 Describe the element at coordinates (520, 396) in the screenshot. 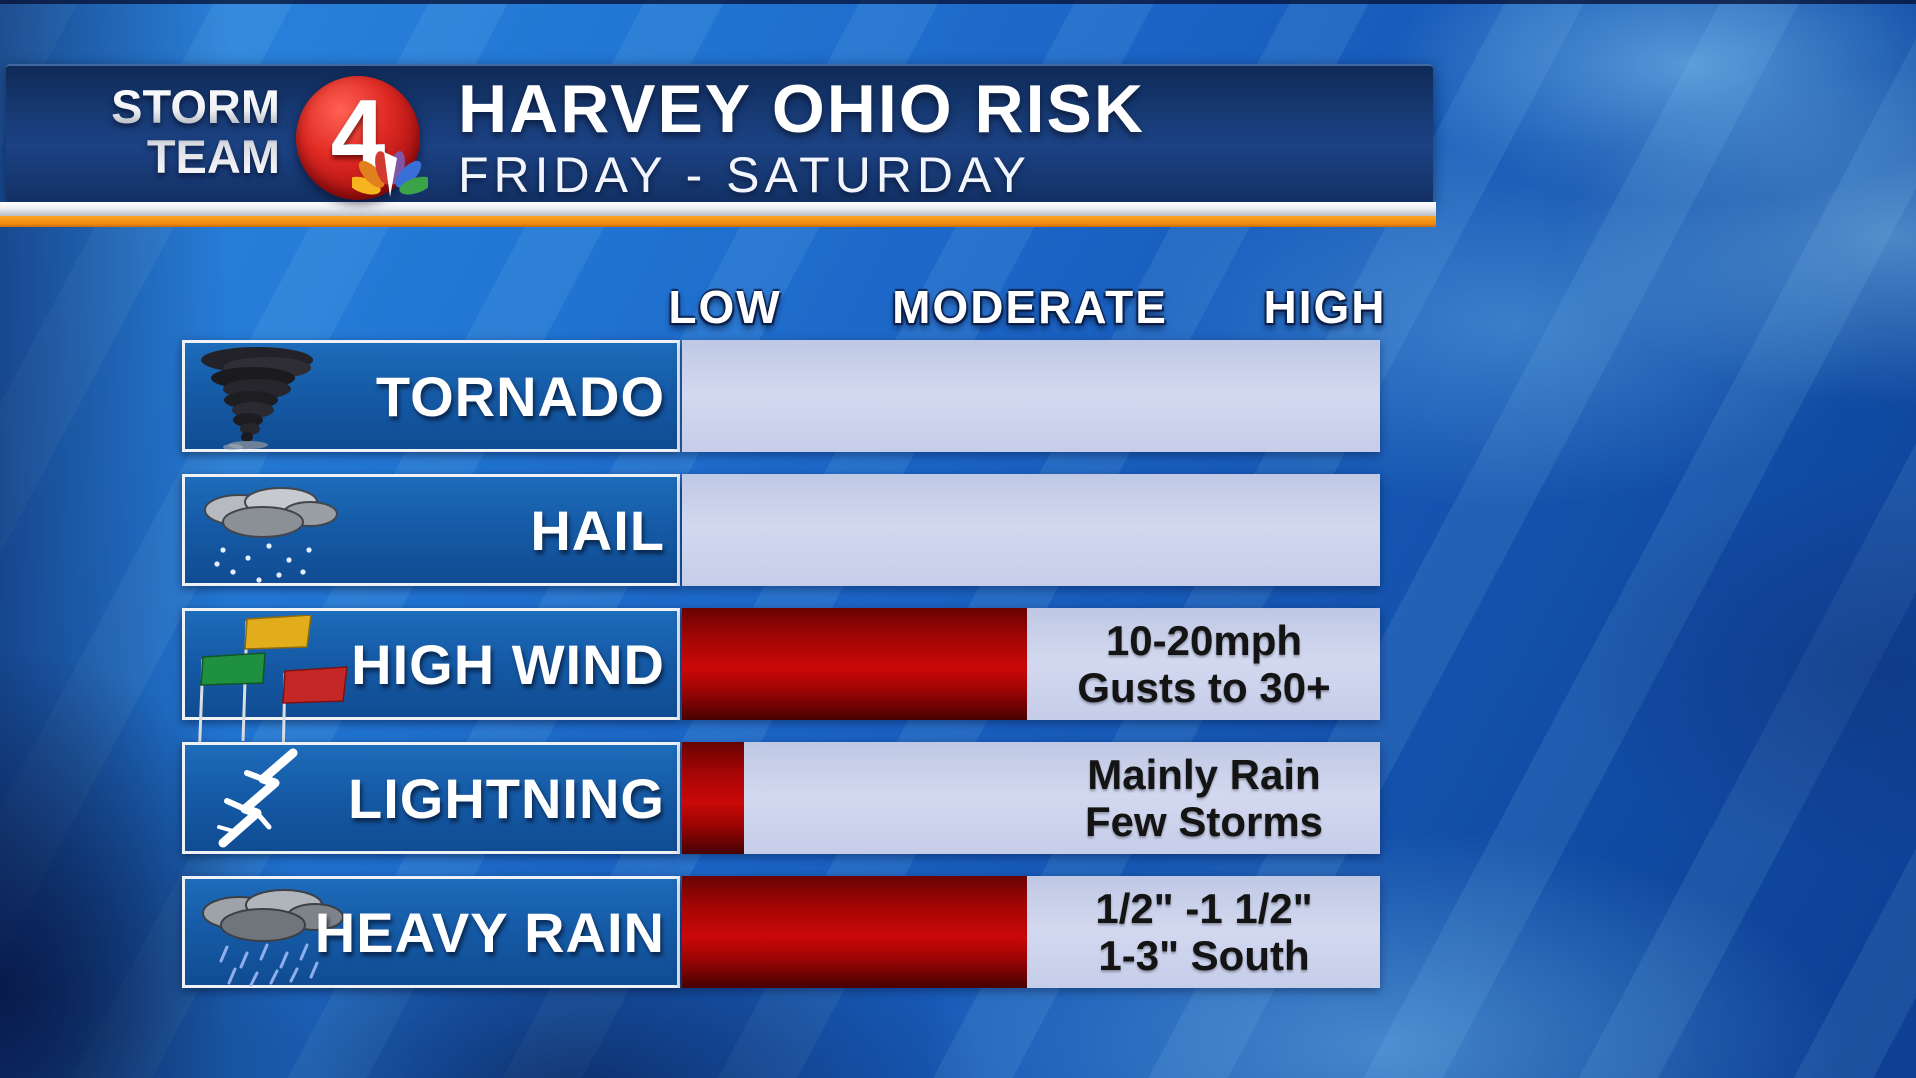

I see `row-label: TORNADO` at that location.